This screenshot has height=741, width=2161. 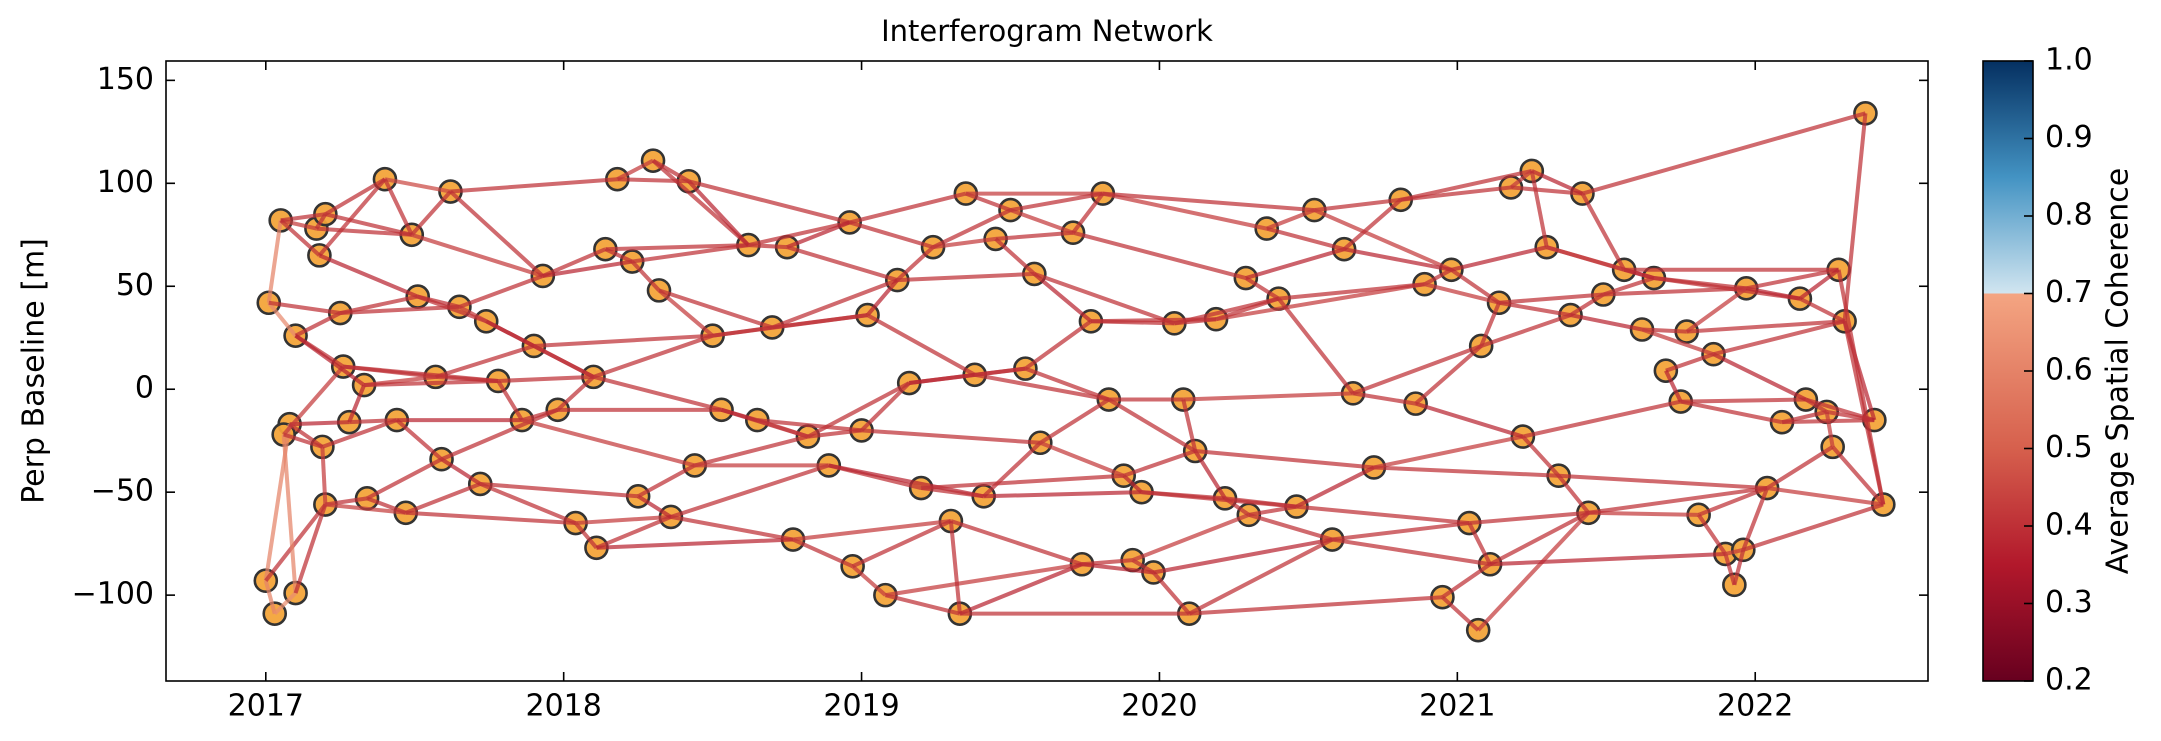 I want to click on colorbar-tick-label: 0.9, so click(x=2069, y=137).